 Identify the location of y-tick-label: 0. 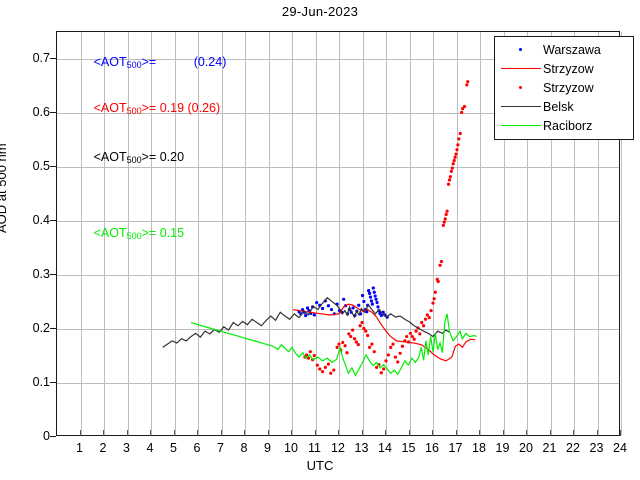
(46, 436).